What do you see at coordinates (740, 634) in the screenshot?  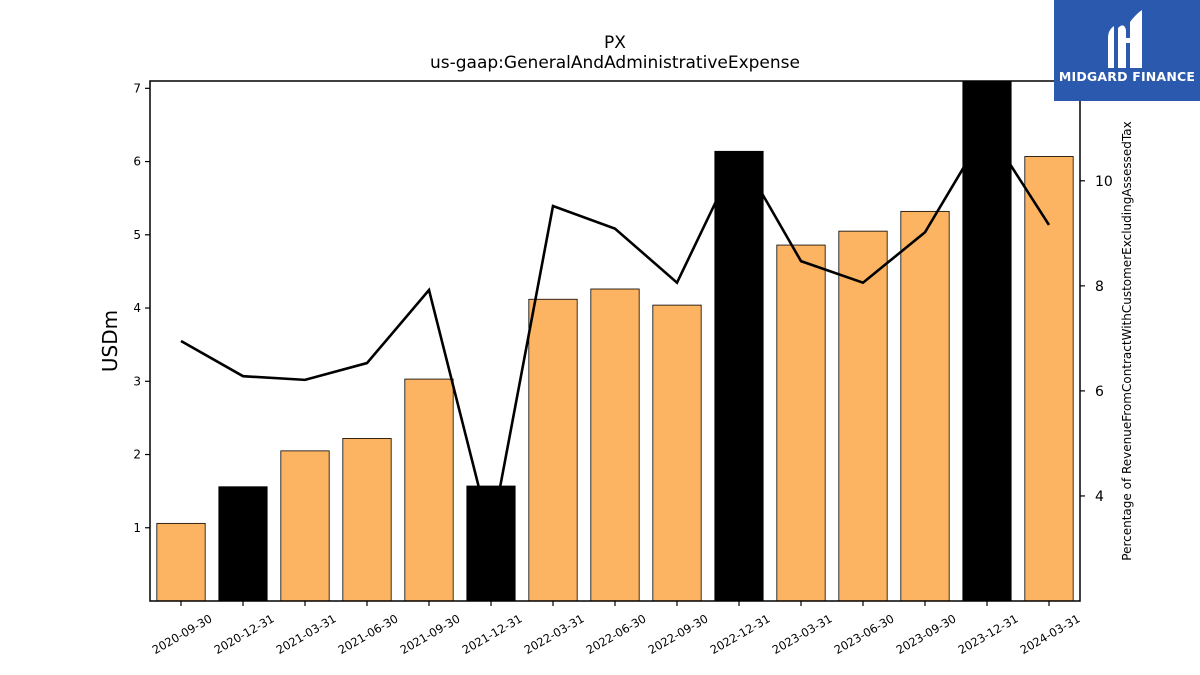 I see `x-tick-label: 2022-12-31` at bounding box center [740, 634].